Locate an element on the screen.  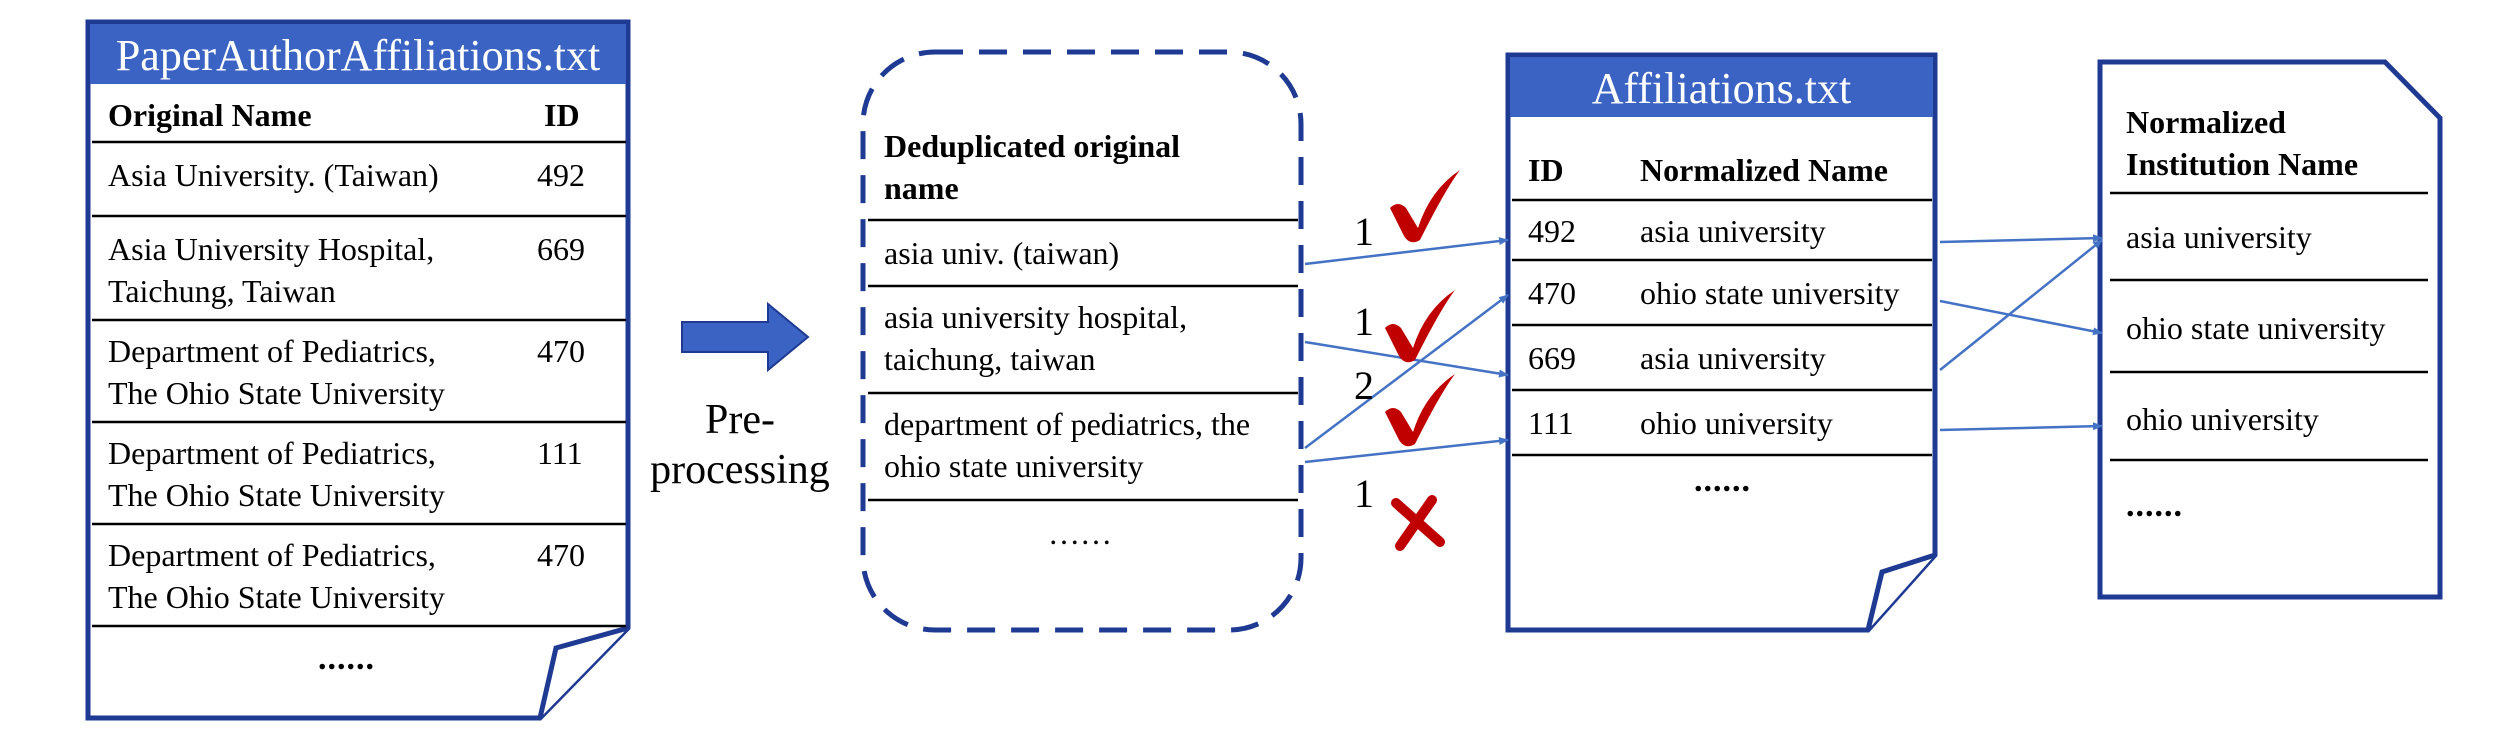
paper-row-2-name-line2: Taichung, Taiwan is located at coordinates (222, 291).